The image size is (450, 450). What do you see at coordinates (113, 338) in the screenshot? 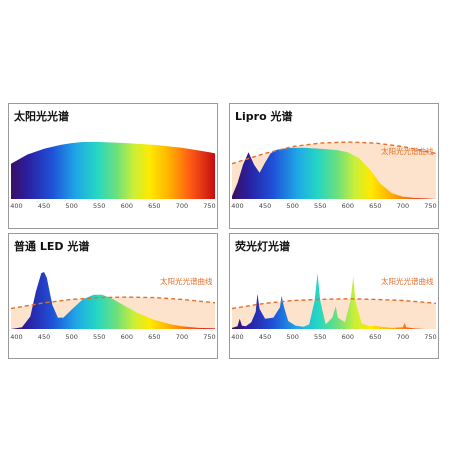
I see `x-axis-ticks-led: 400 450 500 550 600 650 700 750` at bounding box center [113, 338].